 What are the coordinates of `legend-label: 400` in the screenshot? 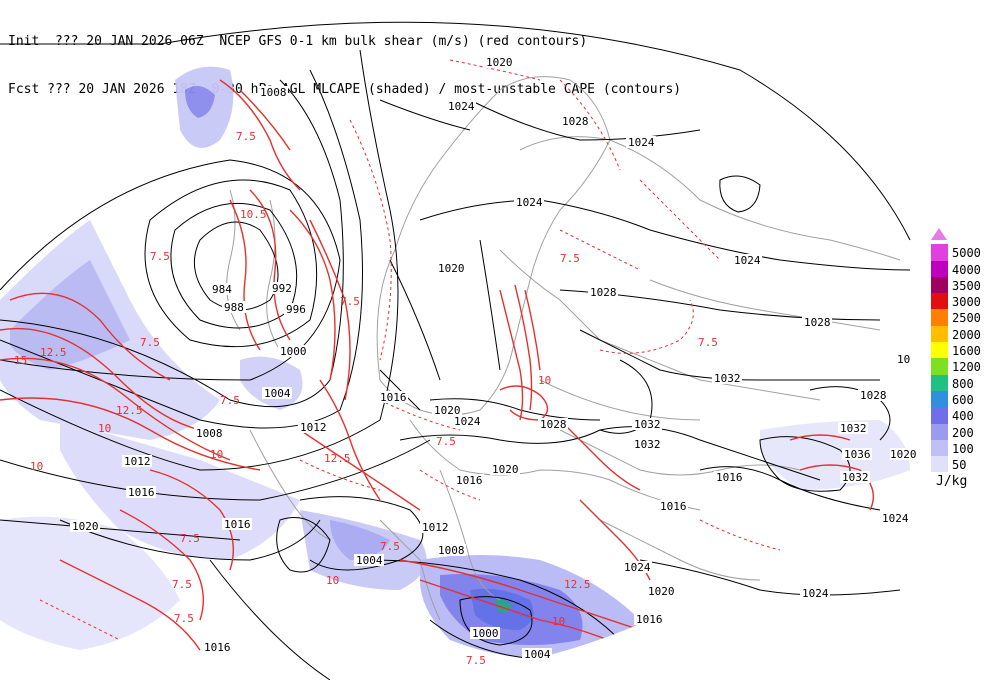 It's located at (963, 416).